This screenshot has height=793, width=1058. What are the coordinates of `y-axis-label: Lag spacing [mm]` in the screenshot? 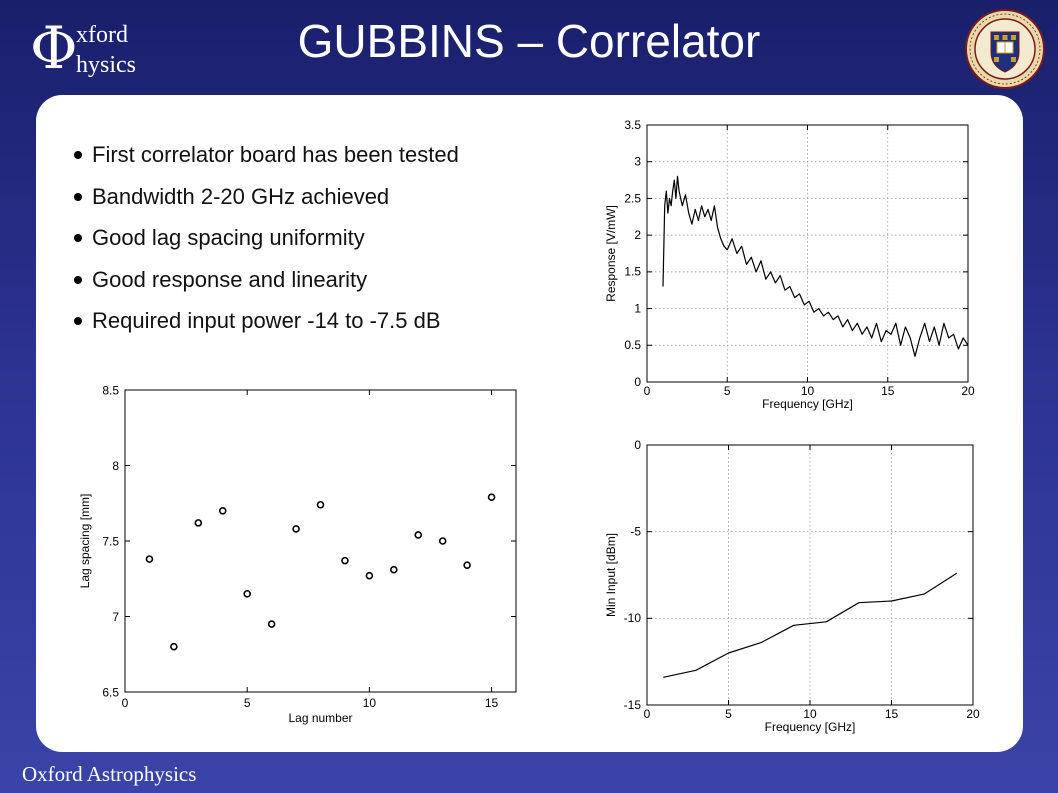 It's located at (85, 541).